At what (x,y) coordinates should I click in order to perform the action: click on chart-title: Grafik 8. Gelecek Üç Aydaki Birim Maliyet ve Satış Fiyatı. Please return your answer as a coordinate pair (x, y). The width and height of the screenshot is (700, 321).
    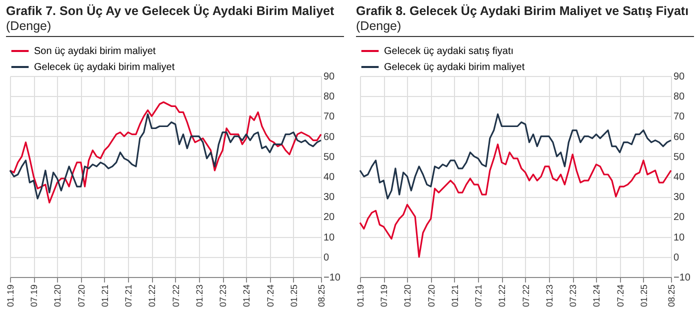
    Looking at the image, I should click on (522, 11).